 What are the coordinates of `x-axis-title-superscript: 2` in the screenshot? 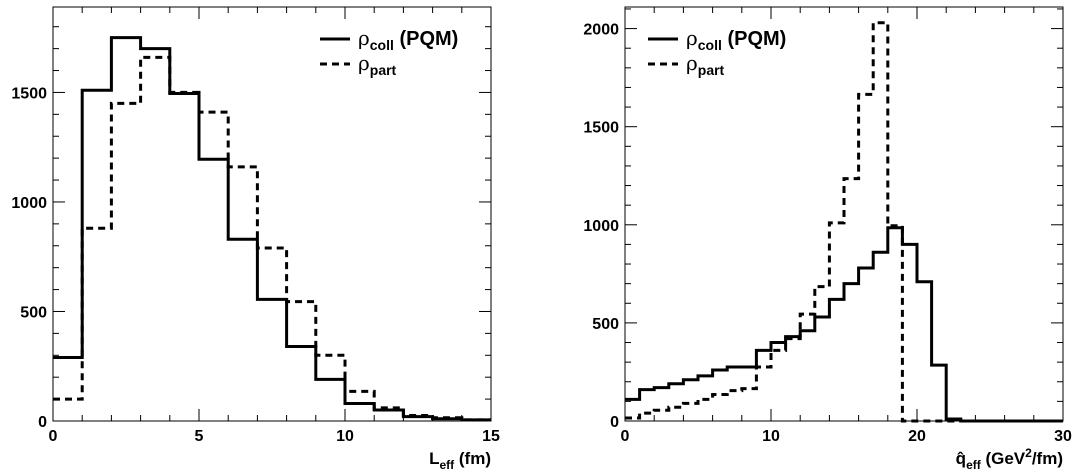 It's located at (1028, 453).